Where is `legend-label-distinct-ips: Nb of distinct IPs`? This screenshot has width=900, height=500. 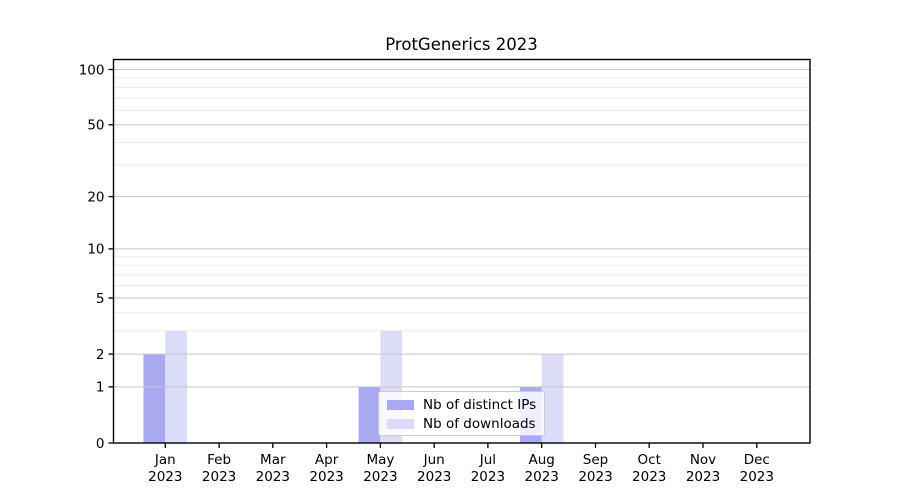 legend-label-distinct-ips: Nb of distinct IPs is located at coordinates (480, 404).